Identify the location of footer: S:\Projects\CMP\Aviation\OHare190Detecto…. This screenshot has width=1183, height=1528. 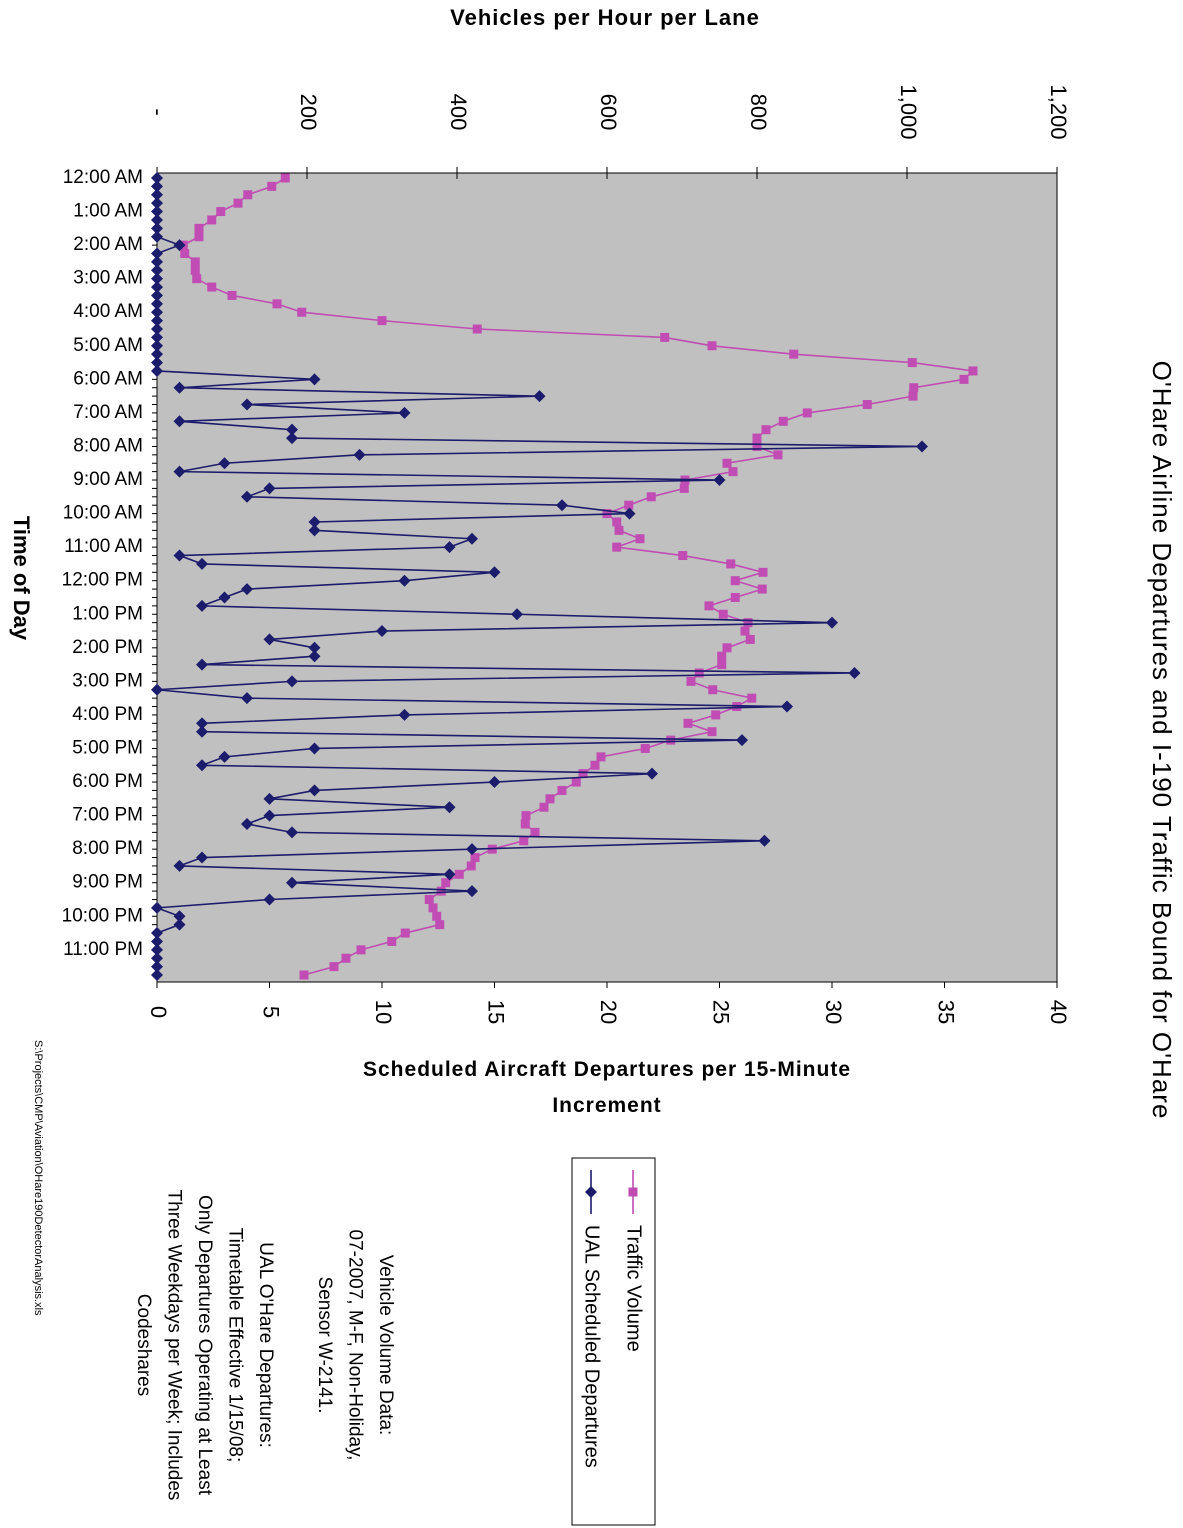
(38, 1178).